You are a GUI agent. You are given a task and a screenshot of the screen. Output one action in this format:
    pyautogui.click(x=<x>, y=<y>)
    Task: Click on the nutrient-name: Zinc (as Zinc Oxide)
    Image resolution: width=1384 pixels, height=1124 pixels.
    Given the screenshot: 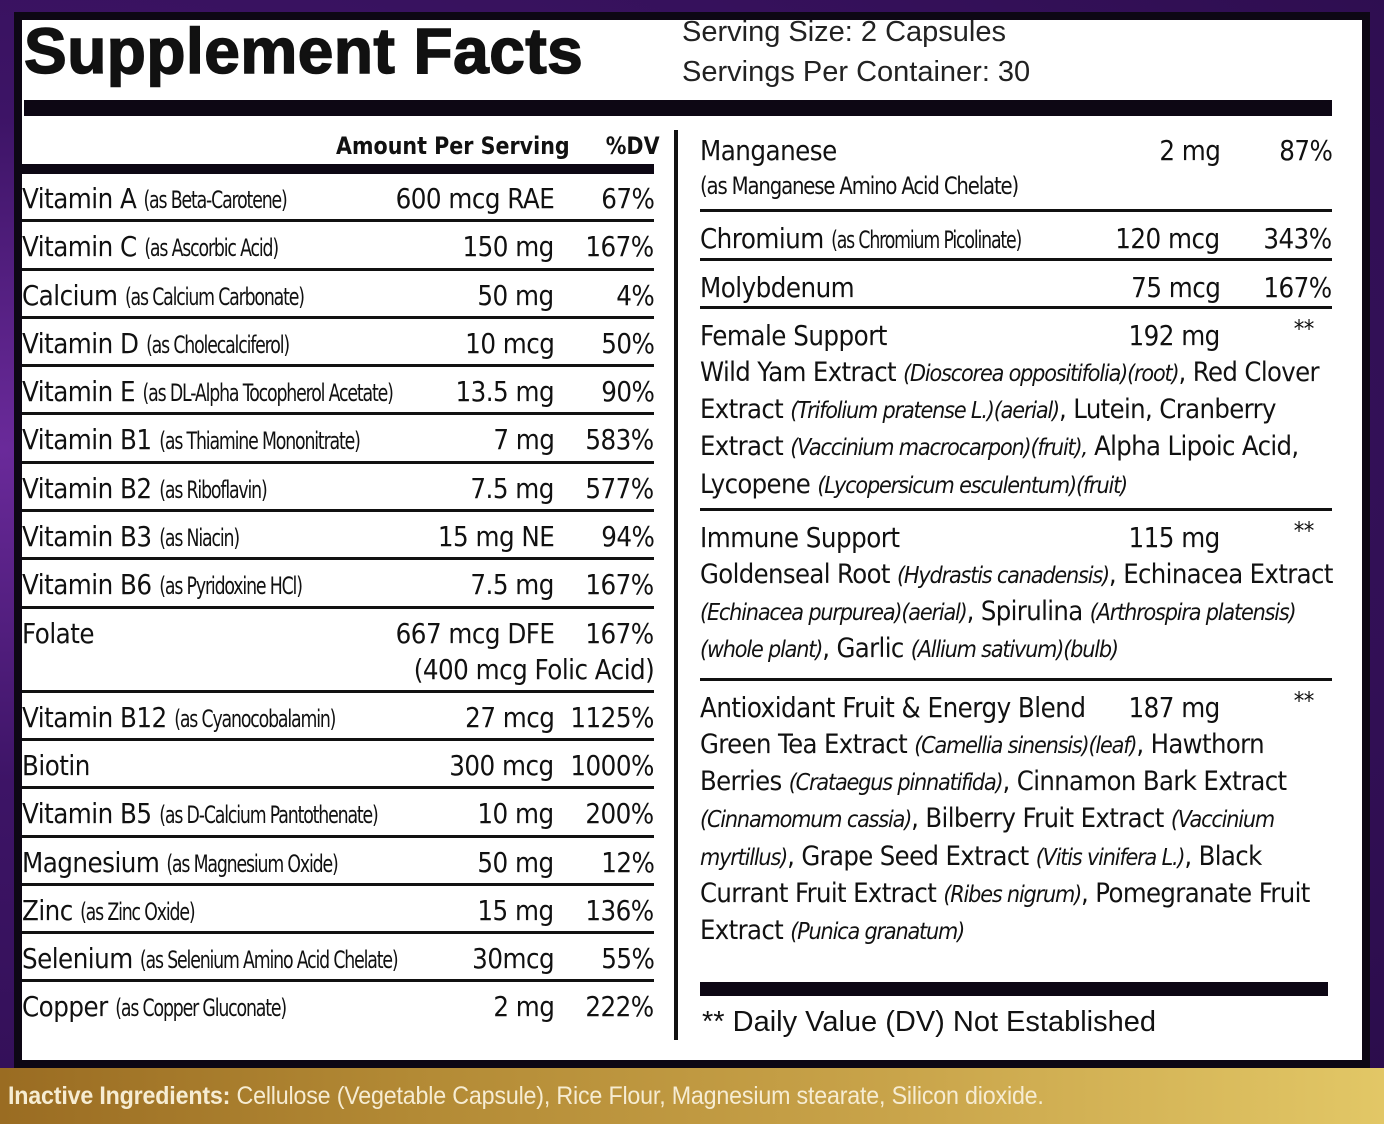 What is the action you would take?
    pyautogui.click(x=109, y=910)
    